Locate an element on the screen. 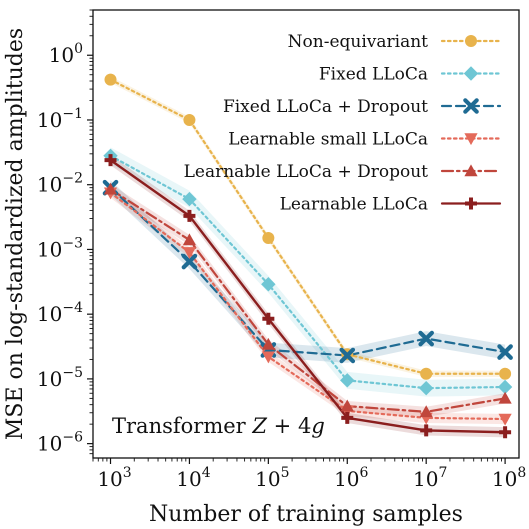  model-annotation: Transformer Z + 4g is located at coordinates (218, 426).